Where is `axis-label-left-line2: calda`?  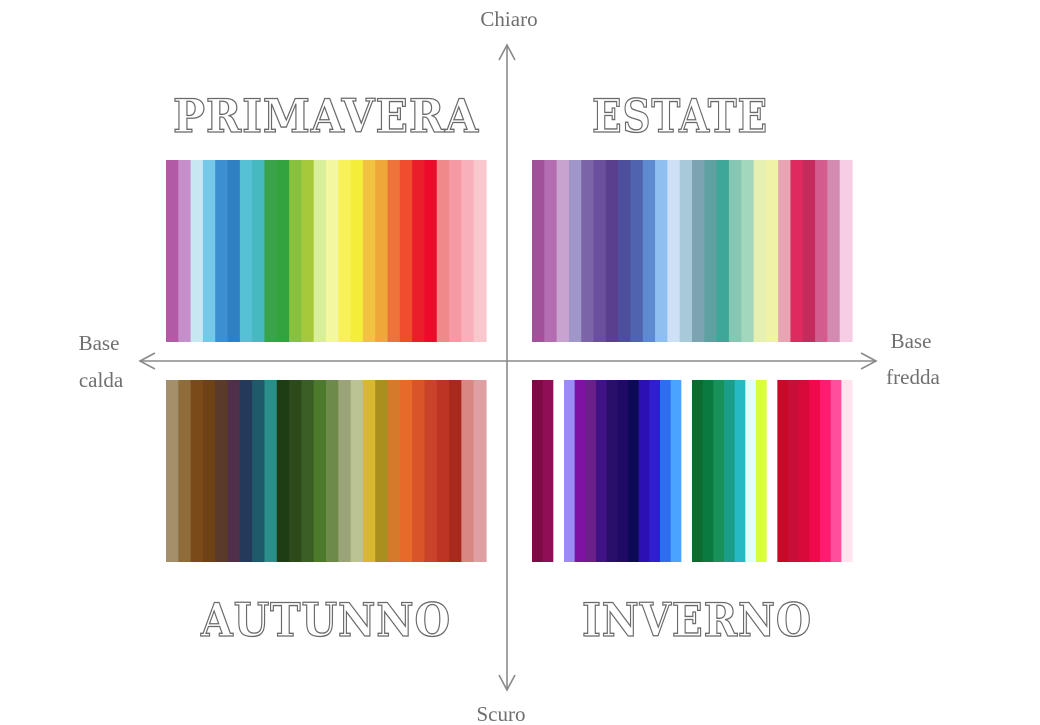 axis-label-left-line2: calda is located at coordinates (101, 380).